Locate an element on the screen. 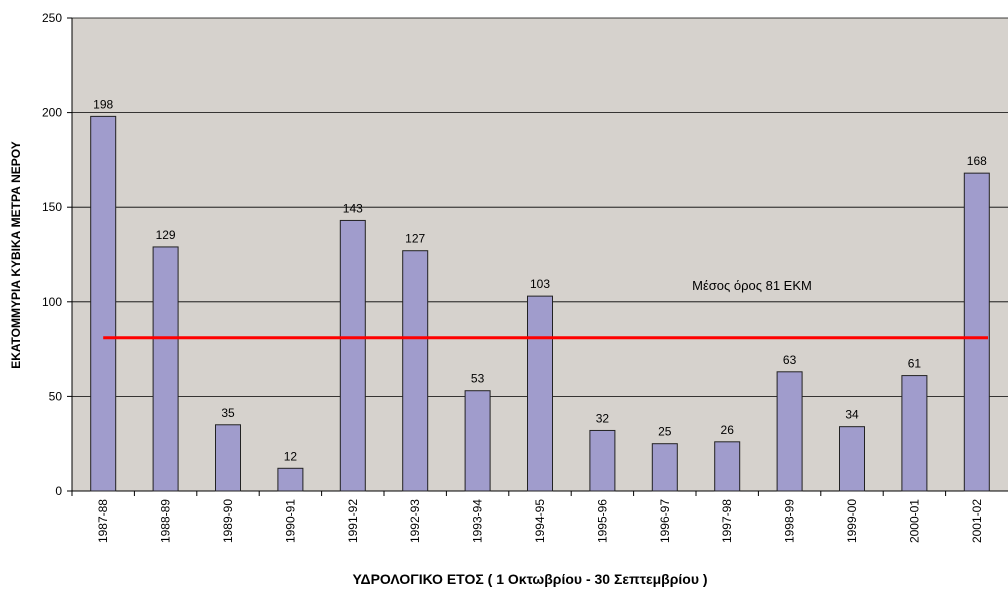 This screenshot has width=1008, height=591. x-tick-label: 1999-00 is located at coordinates (852, 521).